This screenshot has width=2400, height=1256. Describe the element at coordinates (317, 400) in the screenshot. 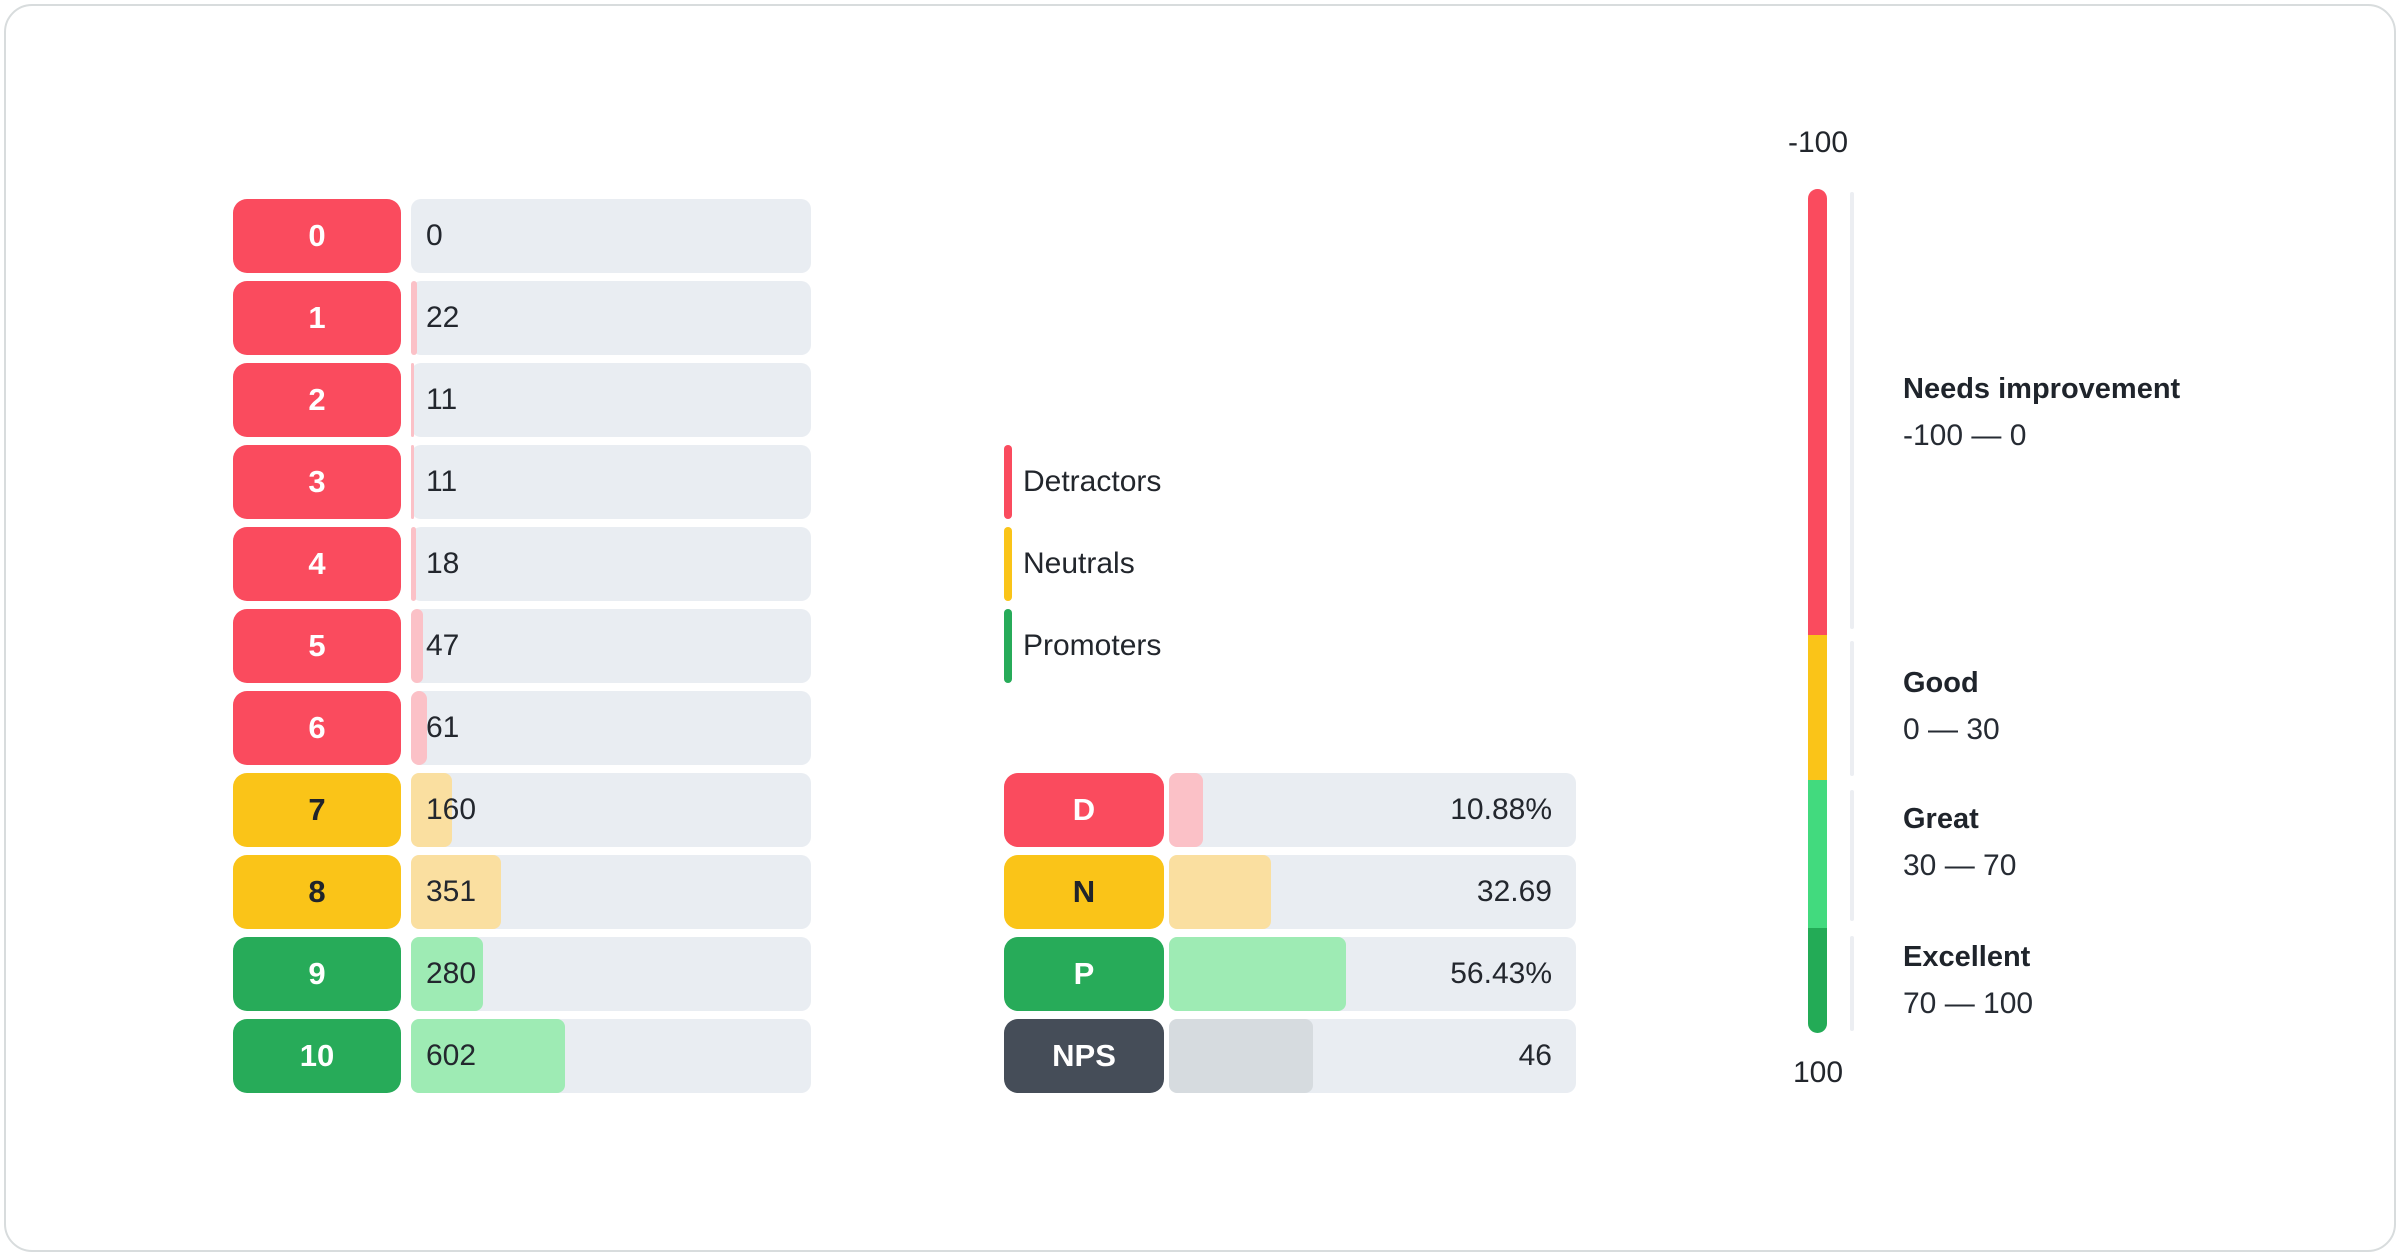

I see `score-chip: 2` at that location.